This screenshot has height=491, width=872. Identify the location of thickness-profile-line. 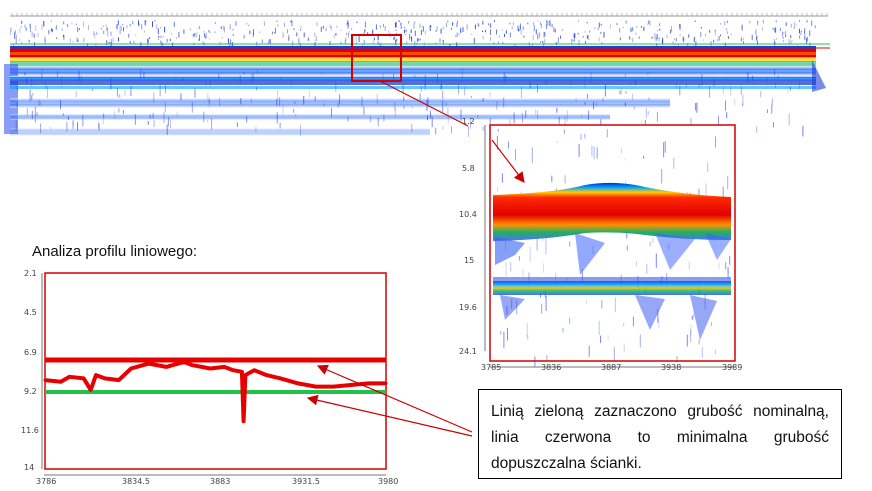
(215, 391).